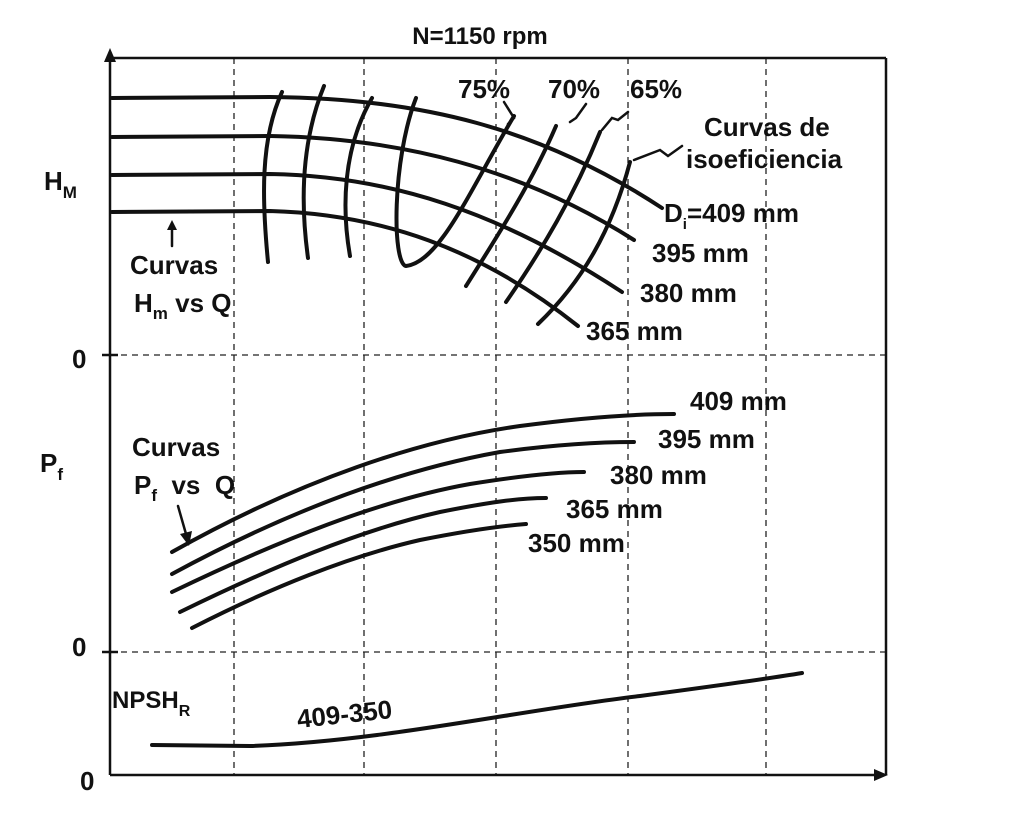 Image resolution: width=1024 pixels, height=829 pixels. I want to click on power-note-arrow-line, so click(182, 520).